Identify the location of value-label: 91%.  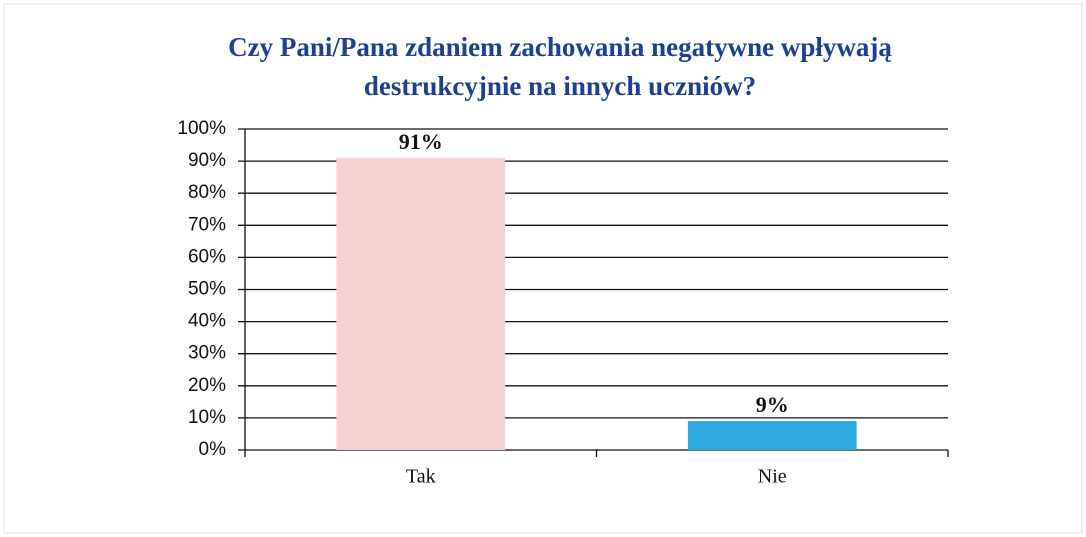
(421, 141).